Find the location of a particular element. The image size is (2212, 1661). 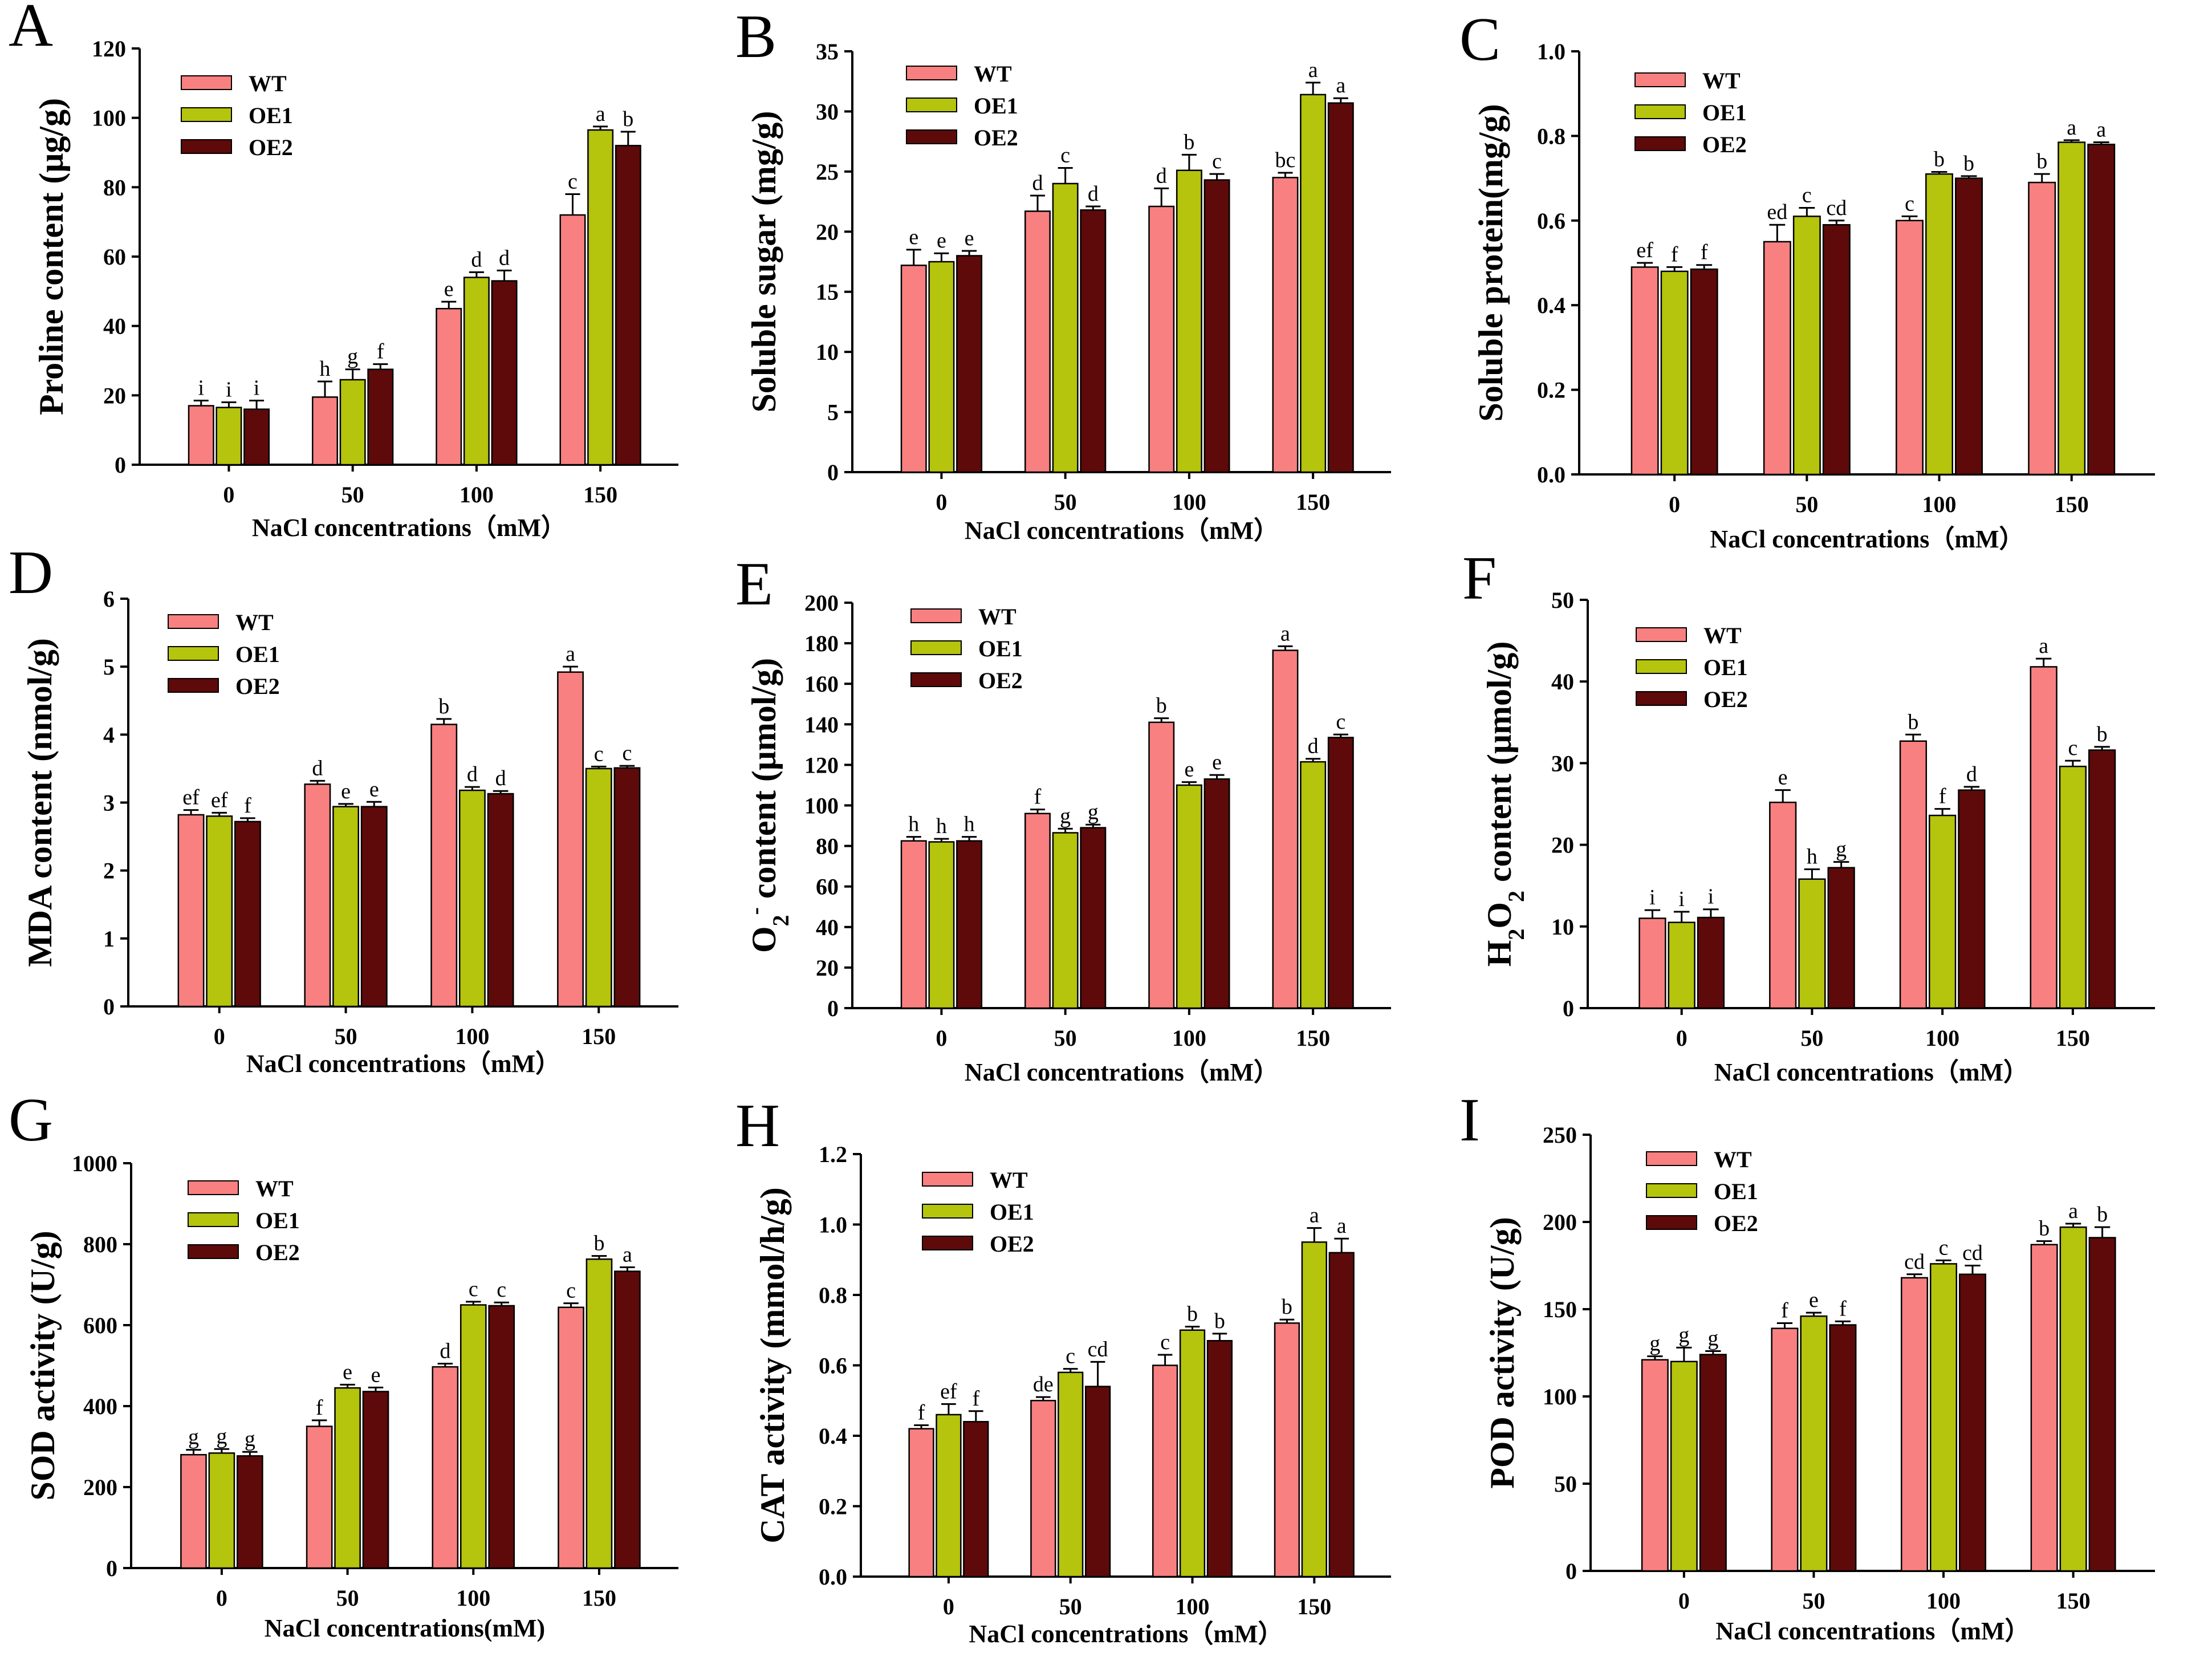

significance-label: b is located at coordinates (1968, 164).